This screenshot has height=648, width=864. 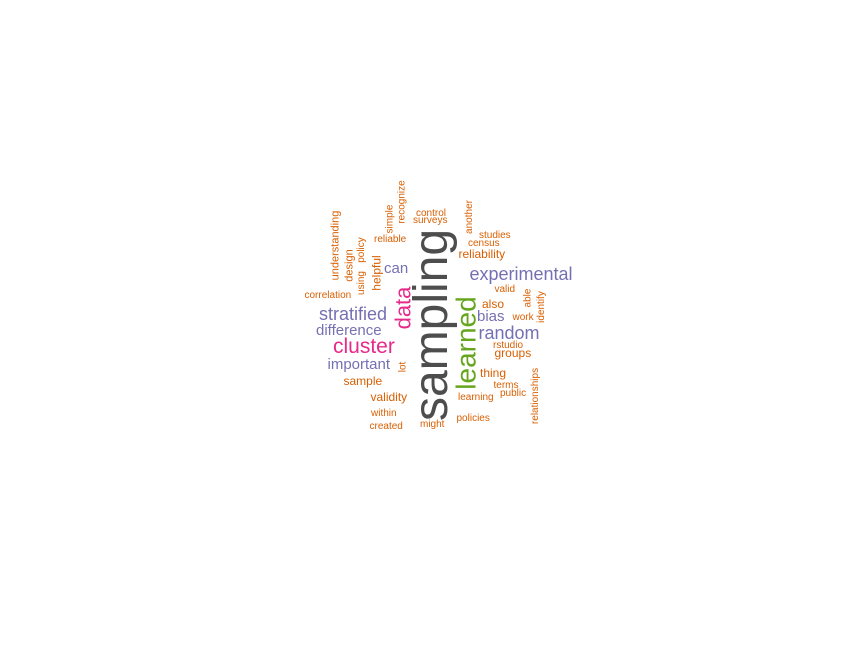 I want to click on cloud-word: difference, so click(x=349, y=330).